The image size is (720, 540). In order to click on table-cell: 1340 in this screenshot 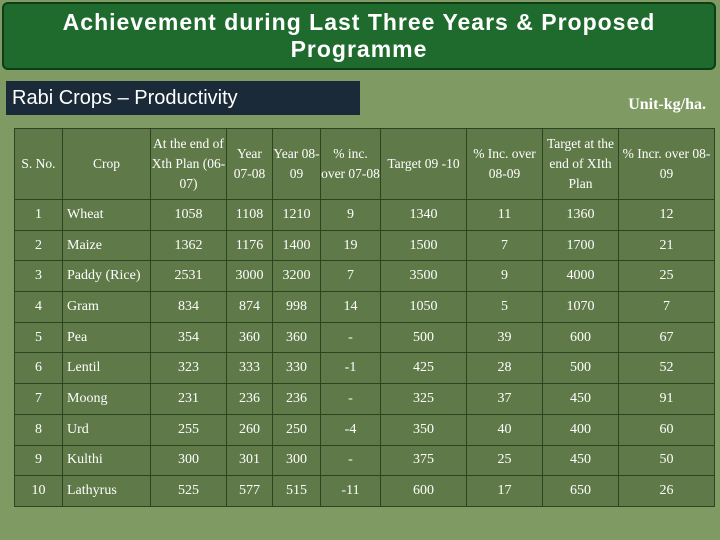, I will do `click(423, 215)`.